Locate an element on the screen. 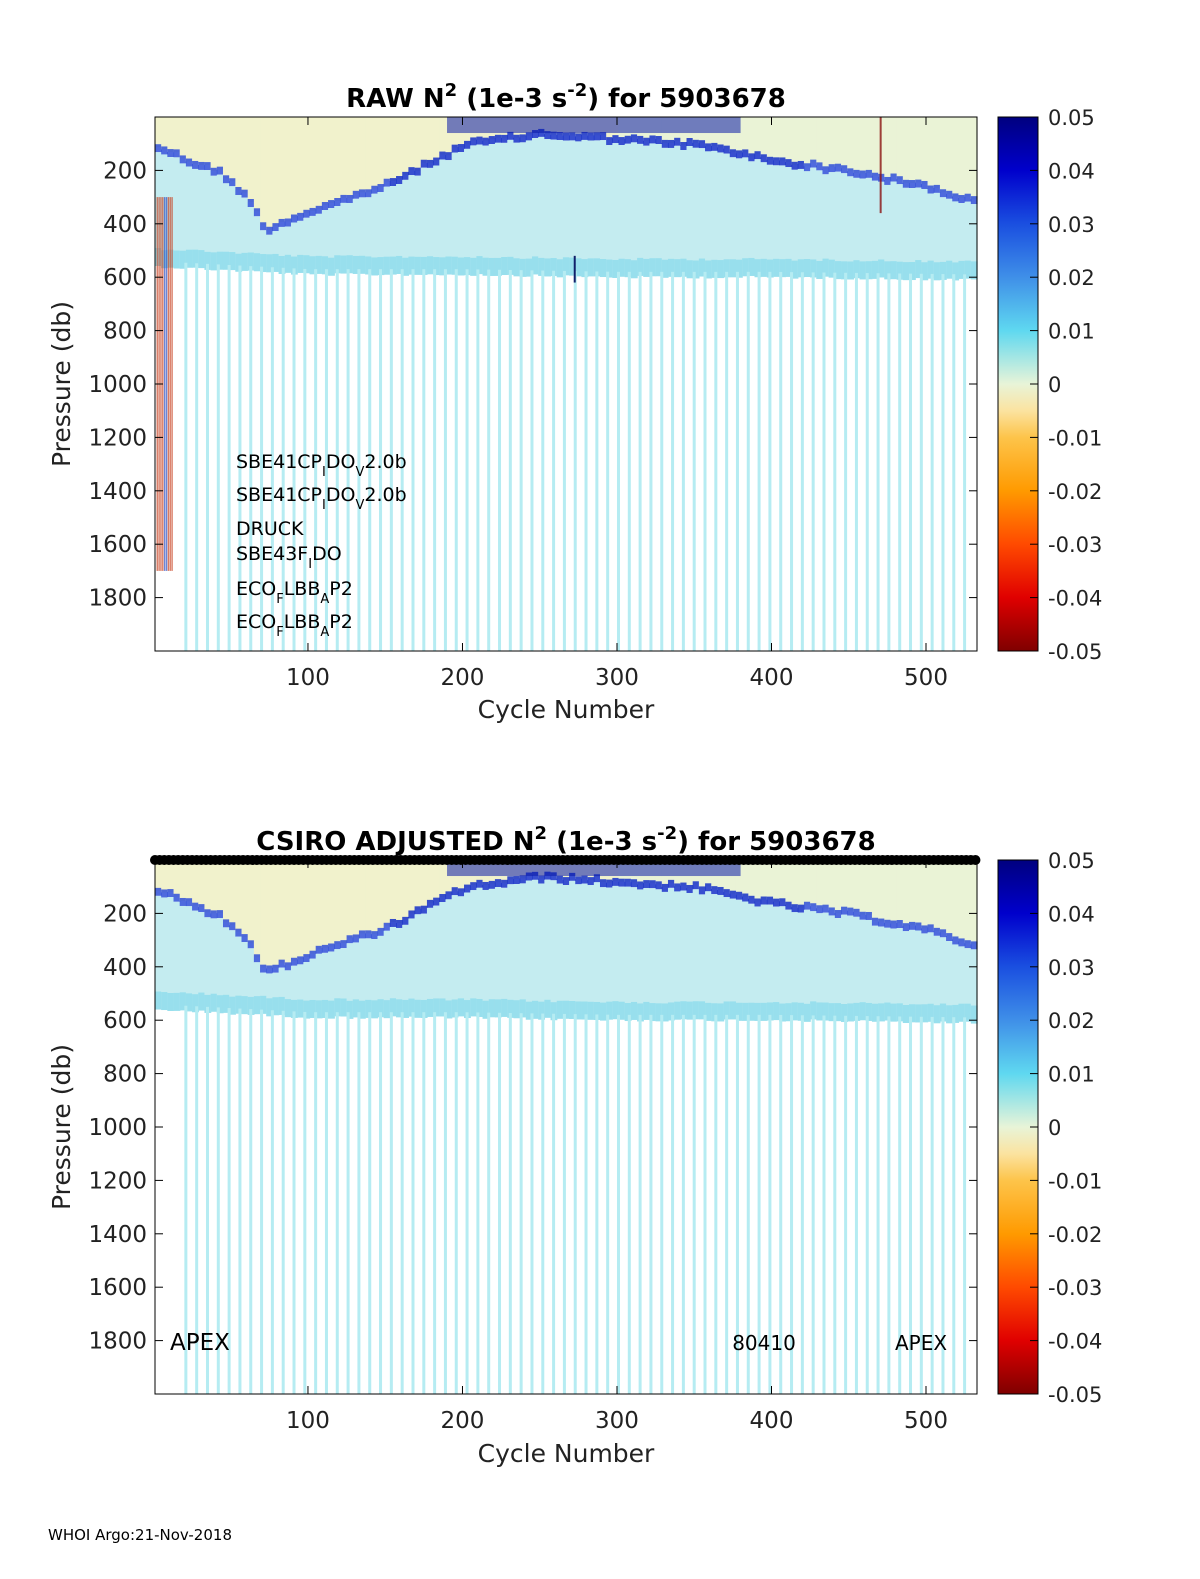 The width and height of the screenshot is (1200, 1579). colorbar-tick-label: -0.04 is located at coordinates (1075, 1342).